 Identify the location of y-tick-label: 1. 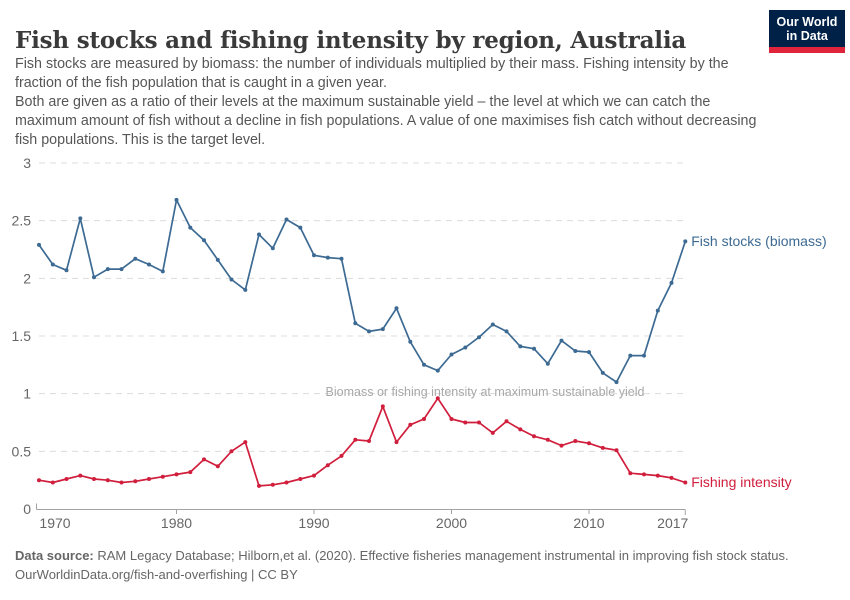
(27, 394).